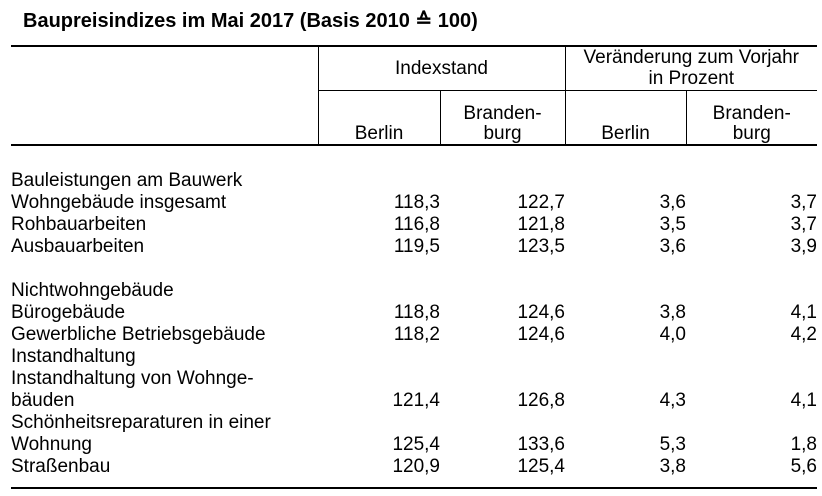 The width and height of the screenshot is (822, 496). I want to click on table-row: Bauleistungen am Bauwerk, so click(414, 181).